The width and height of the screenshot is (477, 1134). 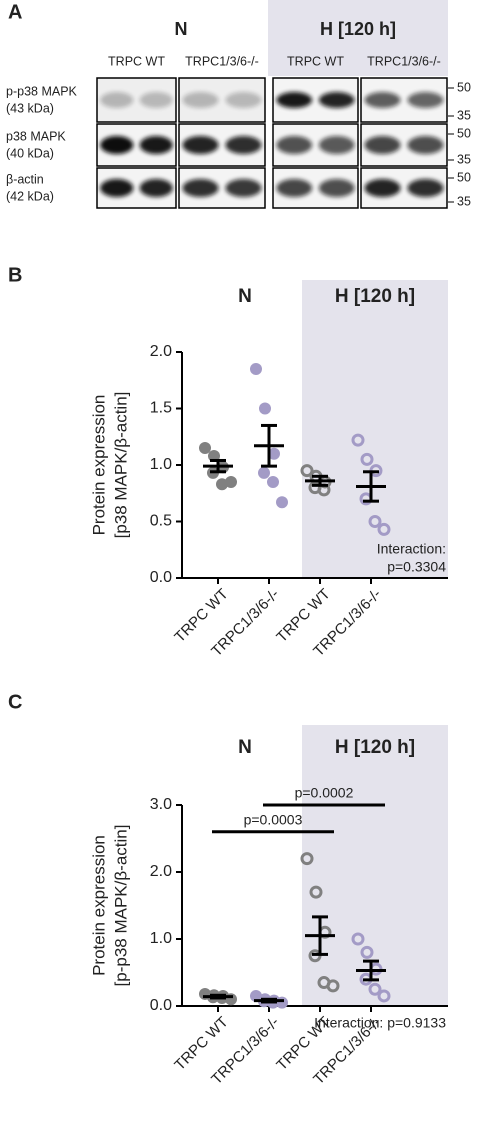 What do you see at coordinates (120, 906) in the screenshot?
I see `y-axis-label: [p-p38 MAPK/β-actin]` at bounding box center [120, 906].